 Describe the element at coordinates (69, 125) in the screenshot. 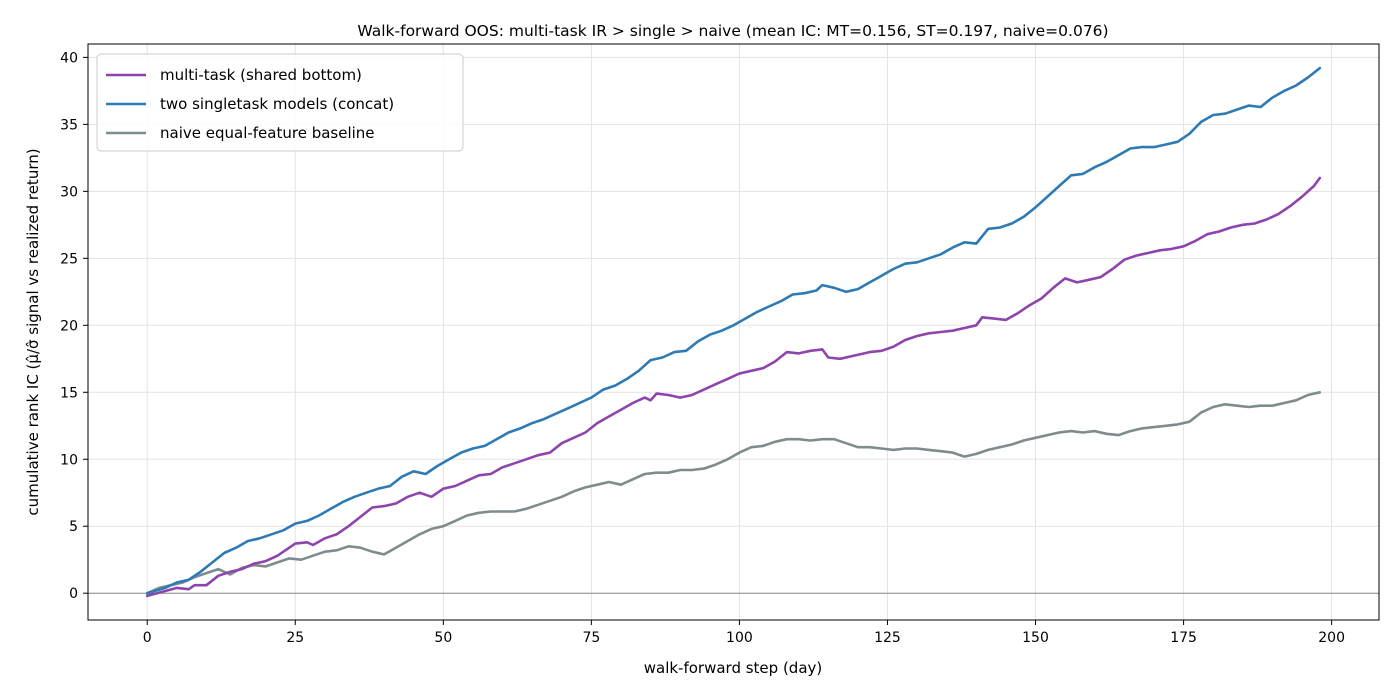

I see `y-tick-label: 35` at that location.